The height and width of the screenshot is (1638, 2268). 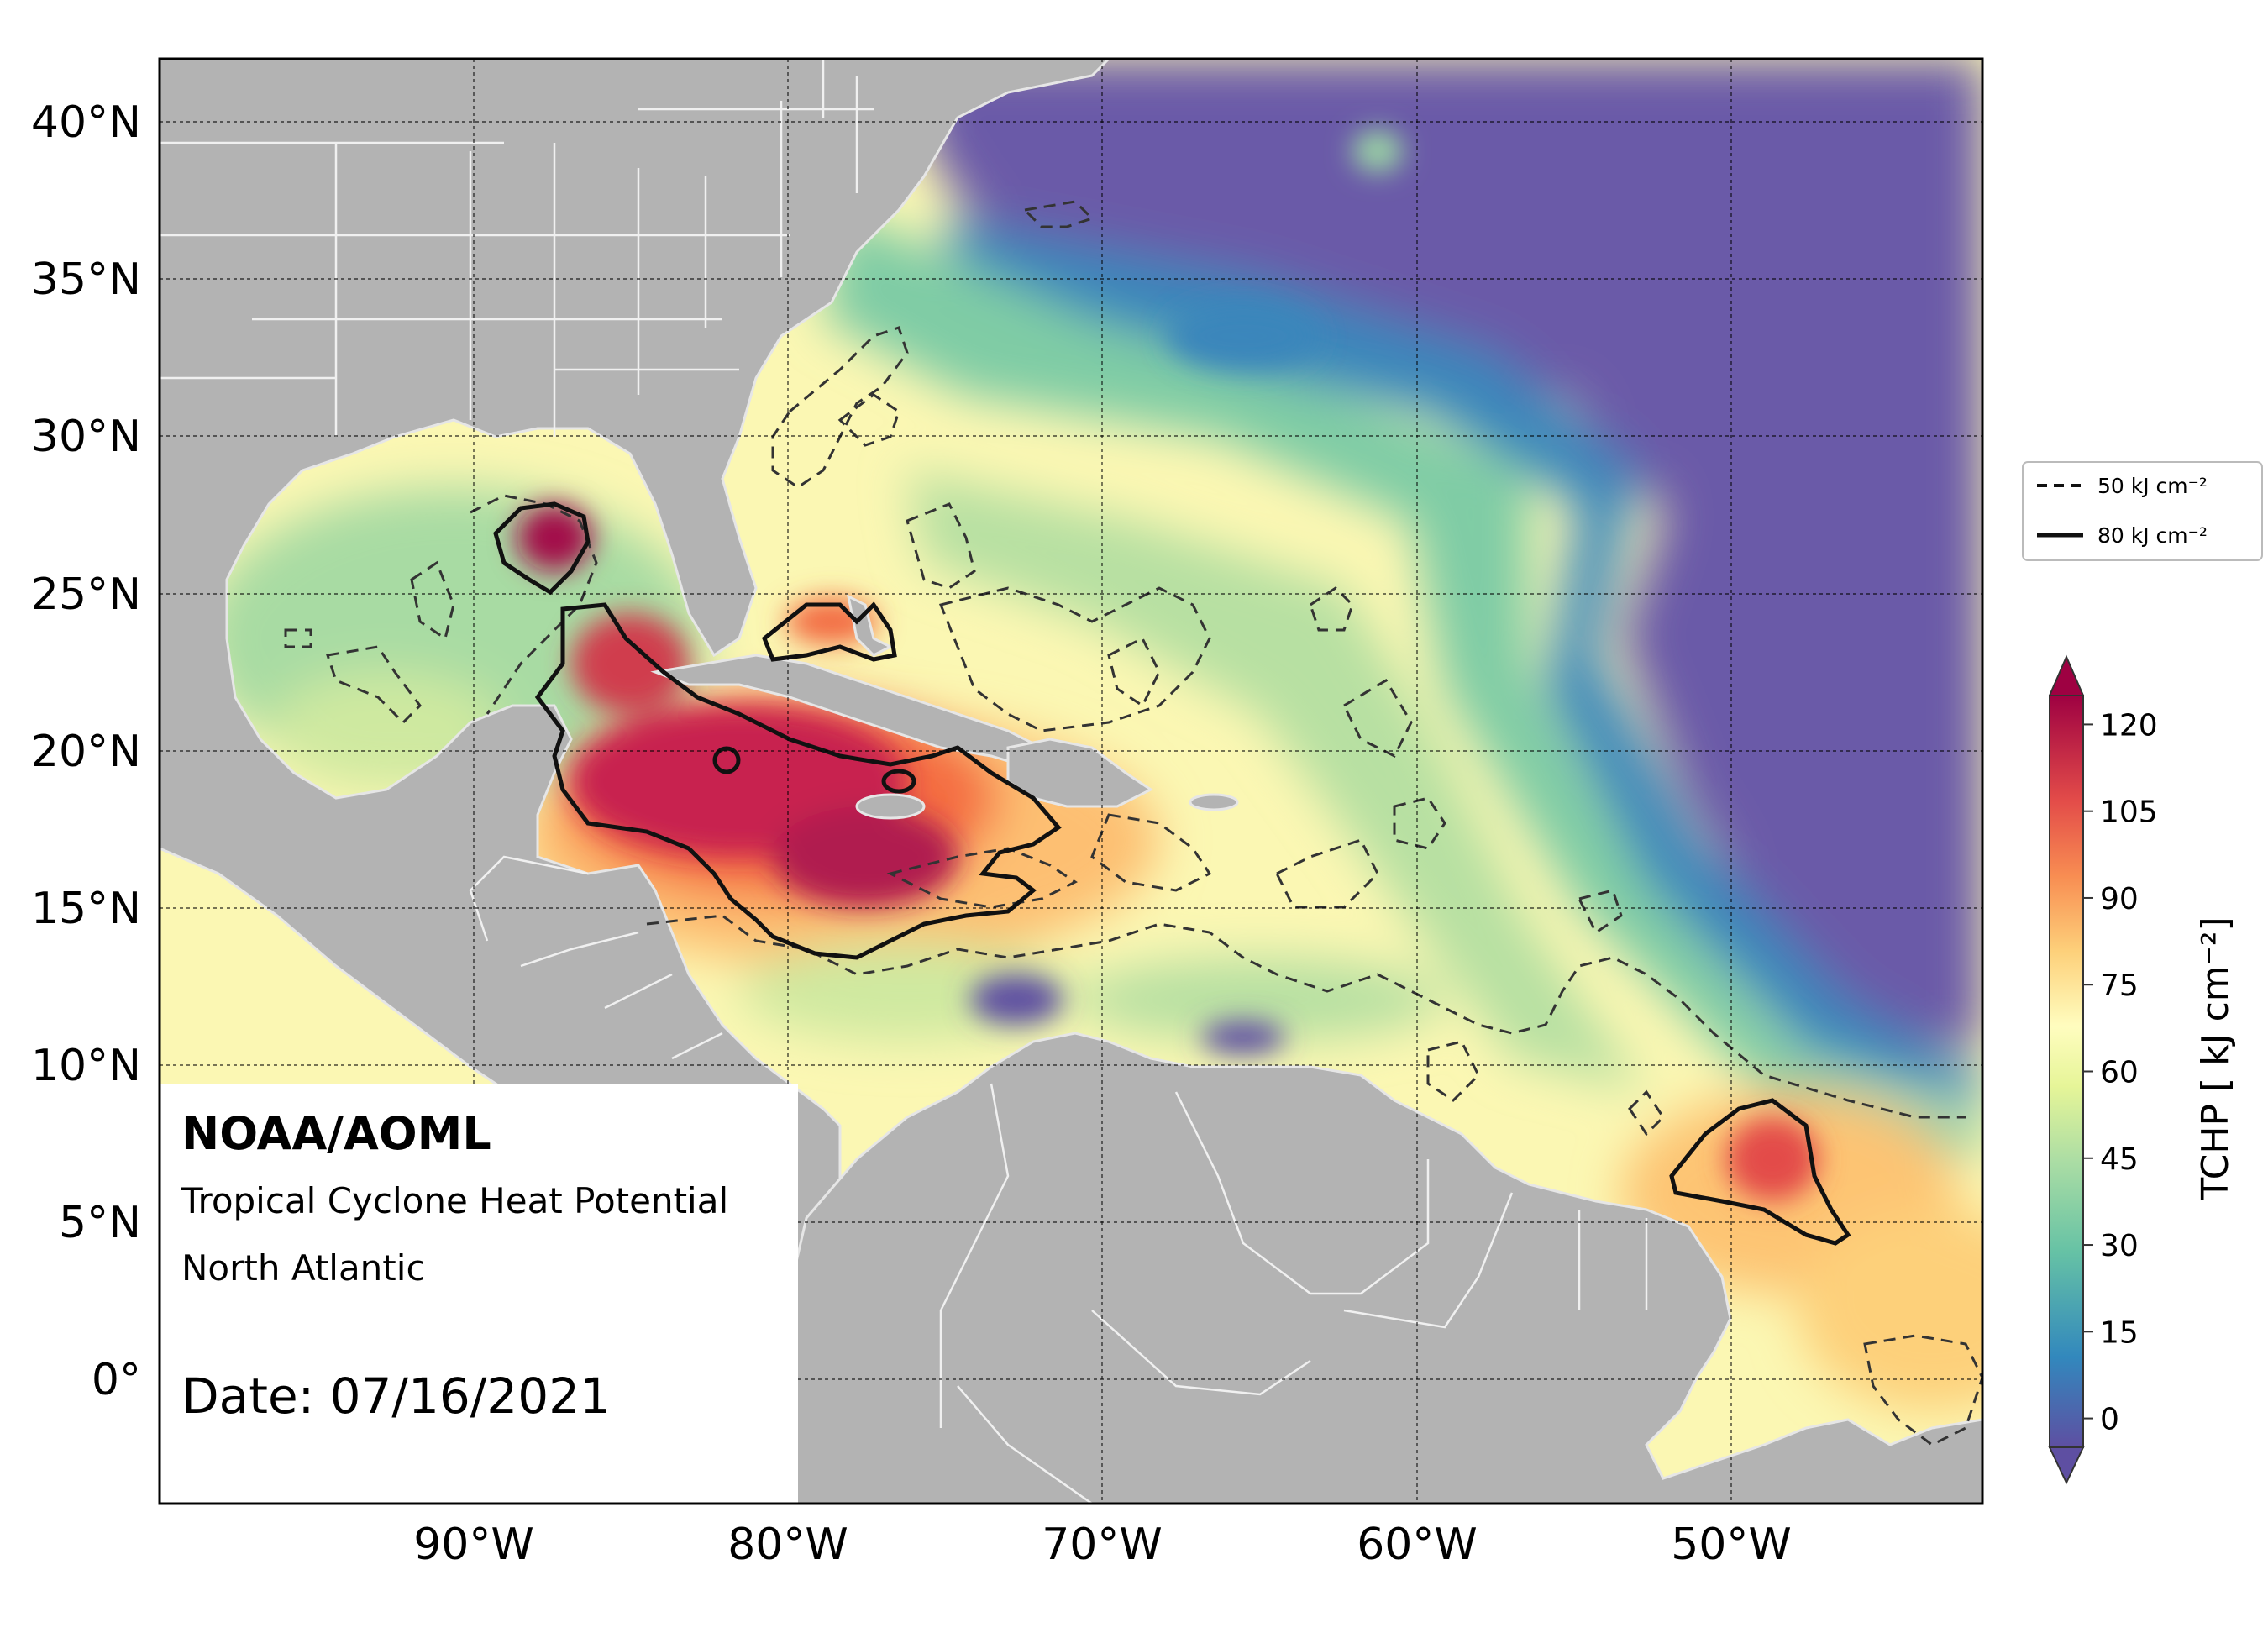 I want to click on lat-tick: 30°N, so click(x=86, y=437).